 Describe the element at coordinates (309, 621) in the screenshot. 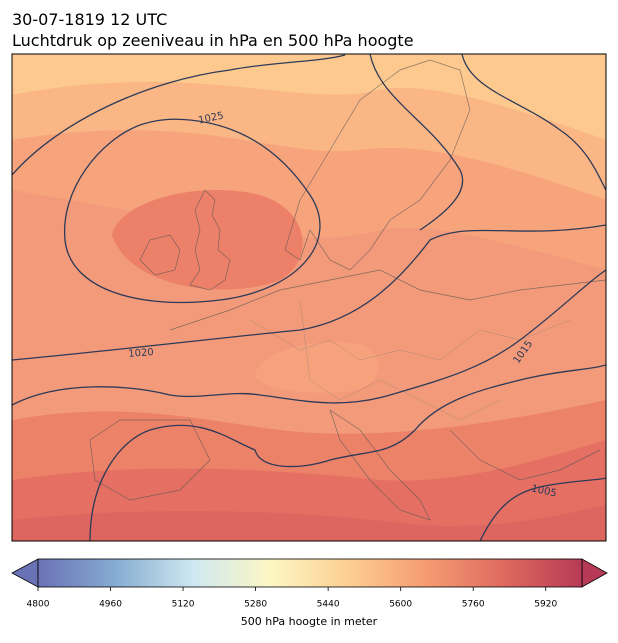

I see `colorbar-label: 500 hPa hoogte in meter` at that location.